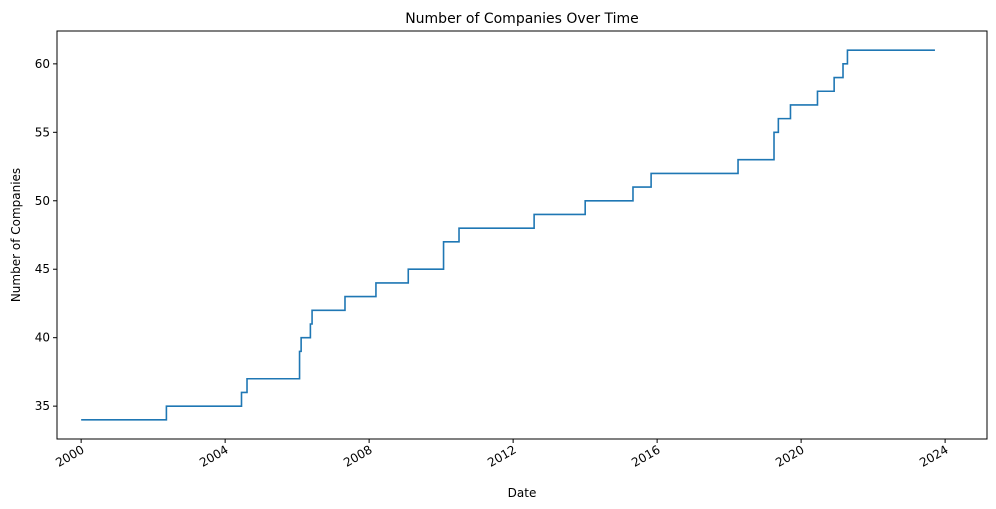 The height and width of the screenshot is (509, 996). Describe the element at coordinates (16, 235) in the screenshot. I see `y-axis-label: Number of Companies` at that location.